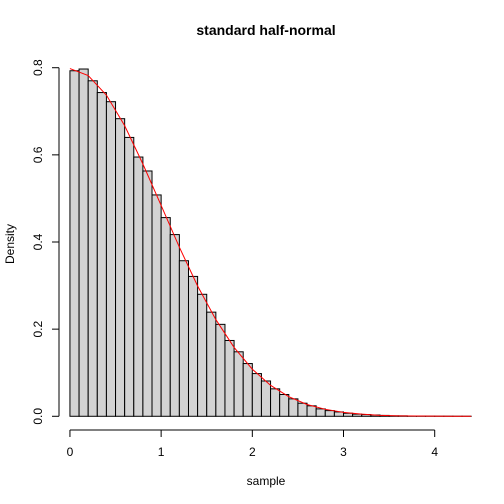 Image resolution: width=504 pixels, height=504 pixels. I want to click on x-tick-label: 4, so click(434, 452).